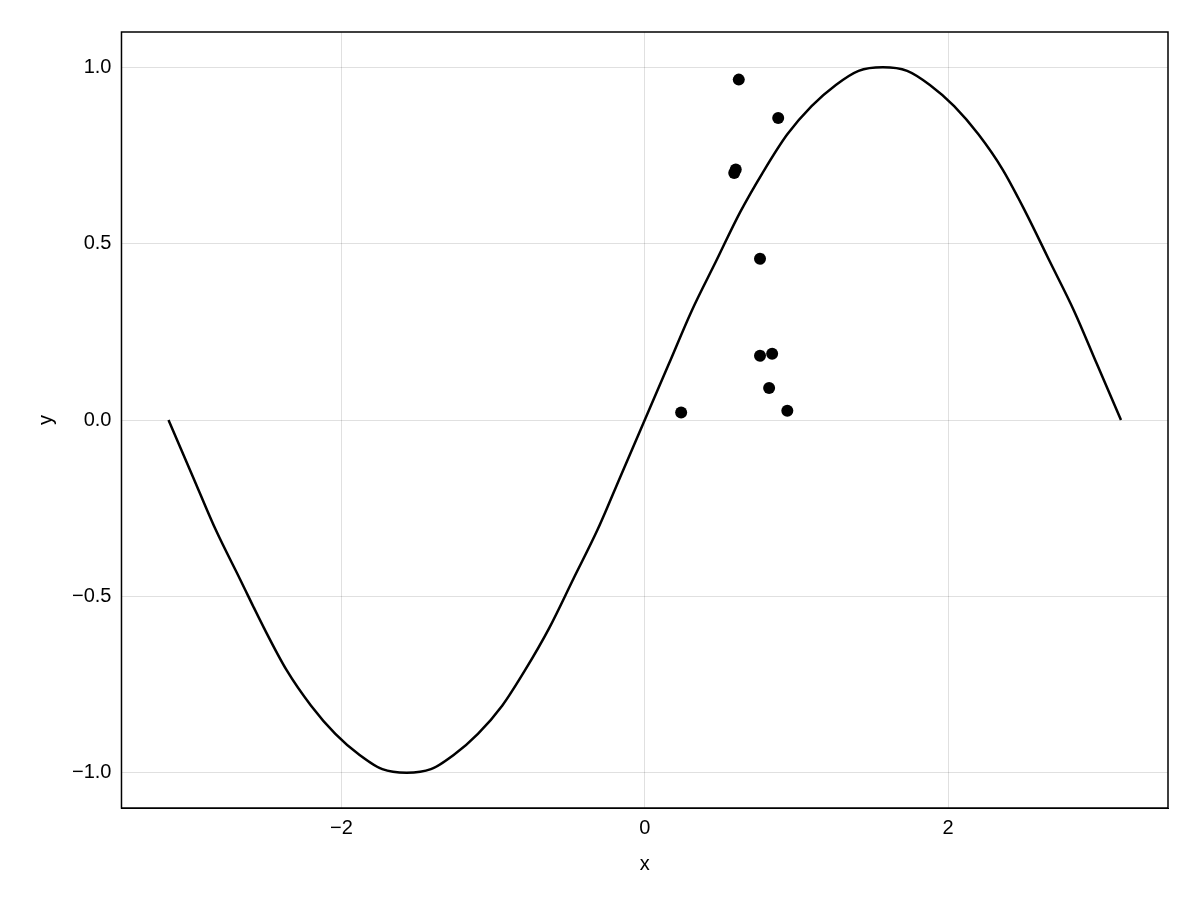  What do you see at coordinates (92, 771) in the screenshot?
I see `y-tick-label: −1.0` at bounding box center [92, 771].